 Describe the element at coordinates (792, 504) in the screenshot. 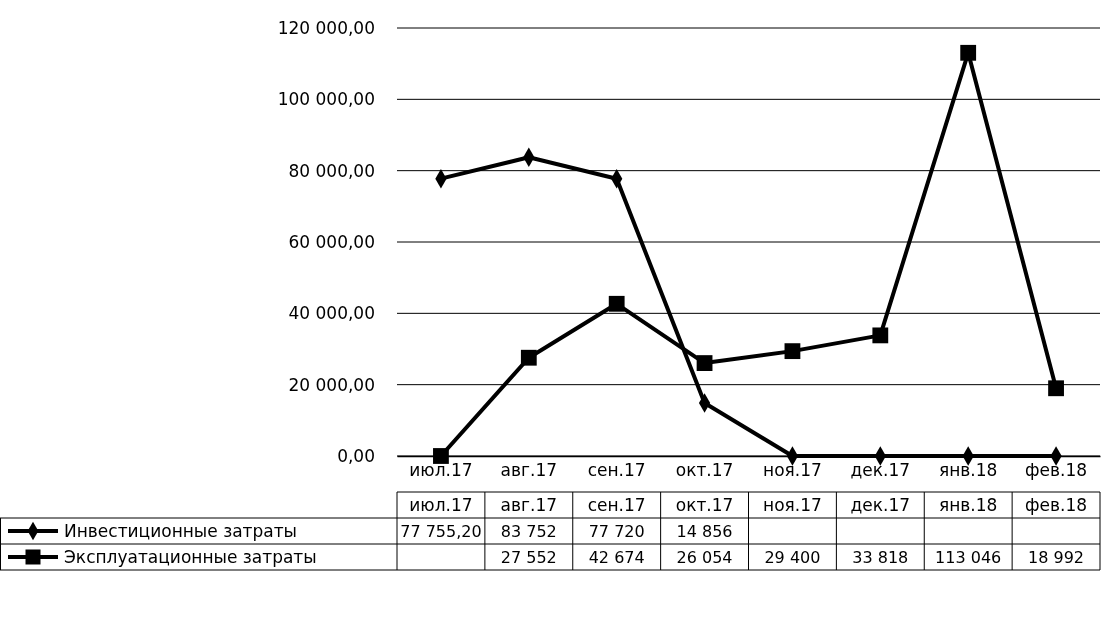

I see `category-label: ноя.17` at that location.